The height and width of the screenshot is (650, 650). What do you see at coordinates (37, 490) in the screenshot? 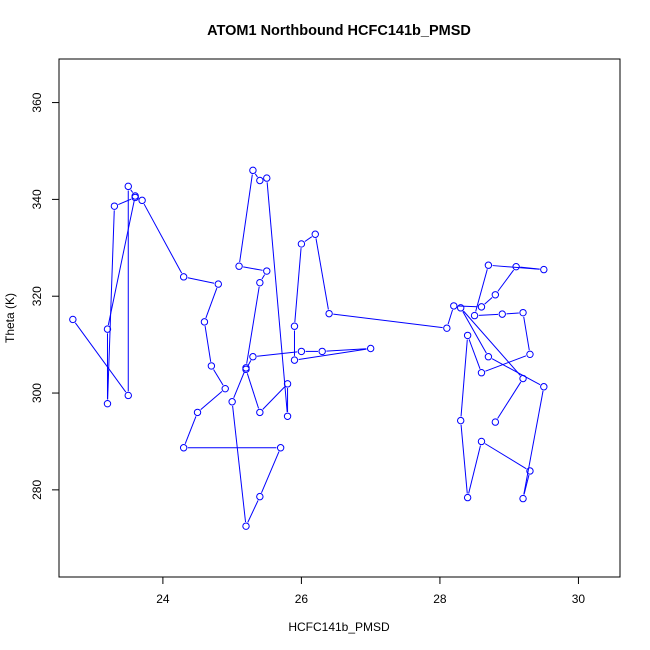
I see `y-tick-label: 280` at bounding box center [37, 490].